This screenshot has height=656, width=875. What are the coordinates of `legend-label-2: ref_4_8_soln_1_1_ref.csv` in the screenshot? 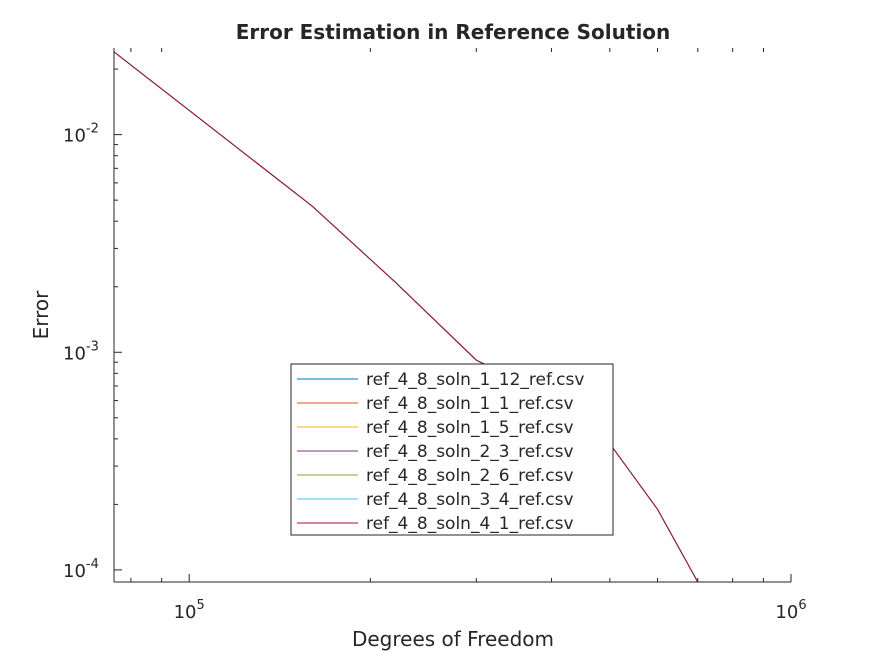 It's located at (470, 404).